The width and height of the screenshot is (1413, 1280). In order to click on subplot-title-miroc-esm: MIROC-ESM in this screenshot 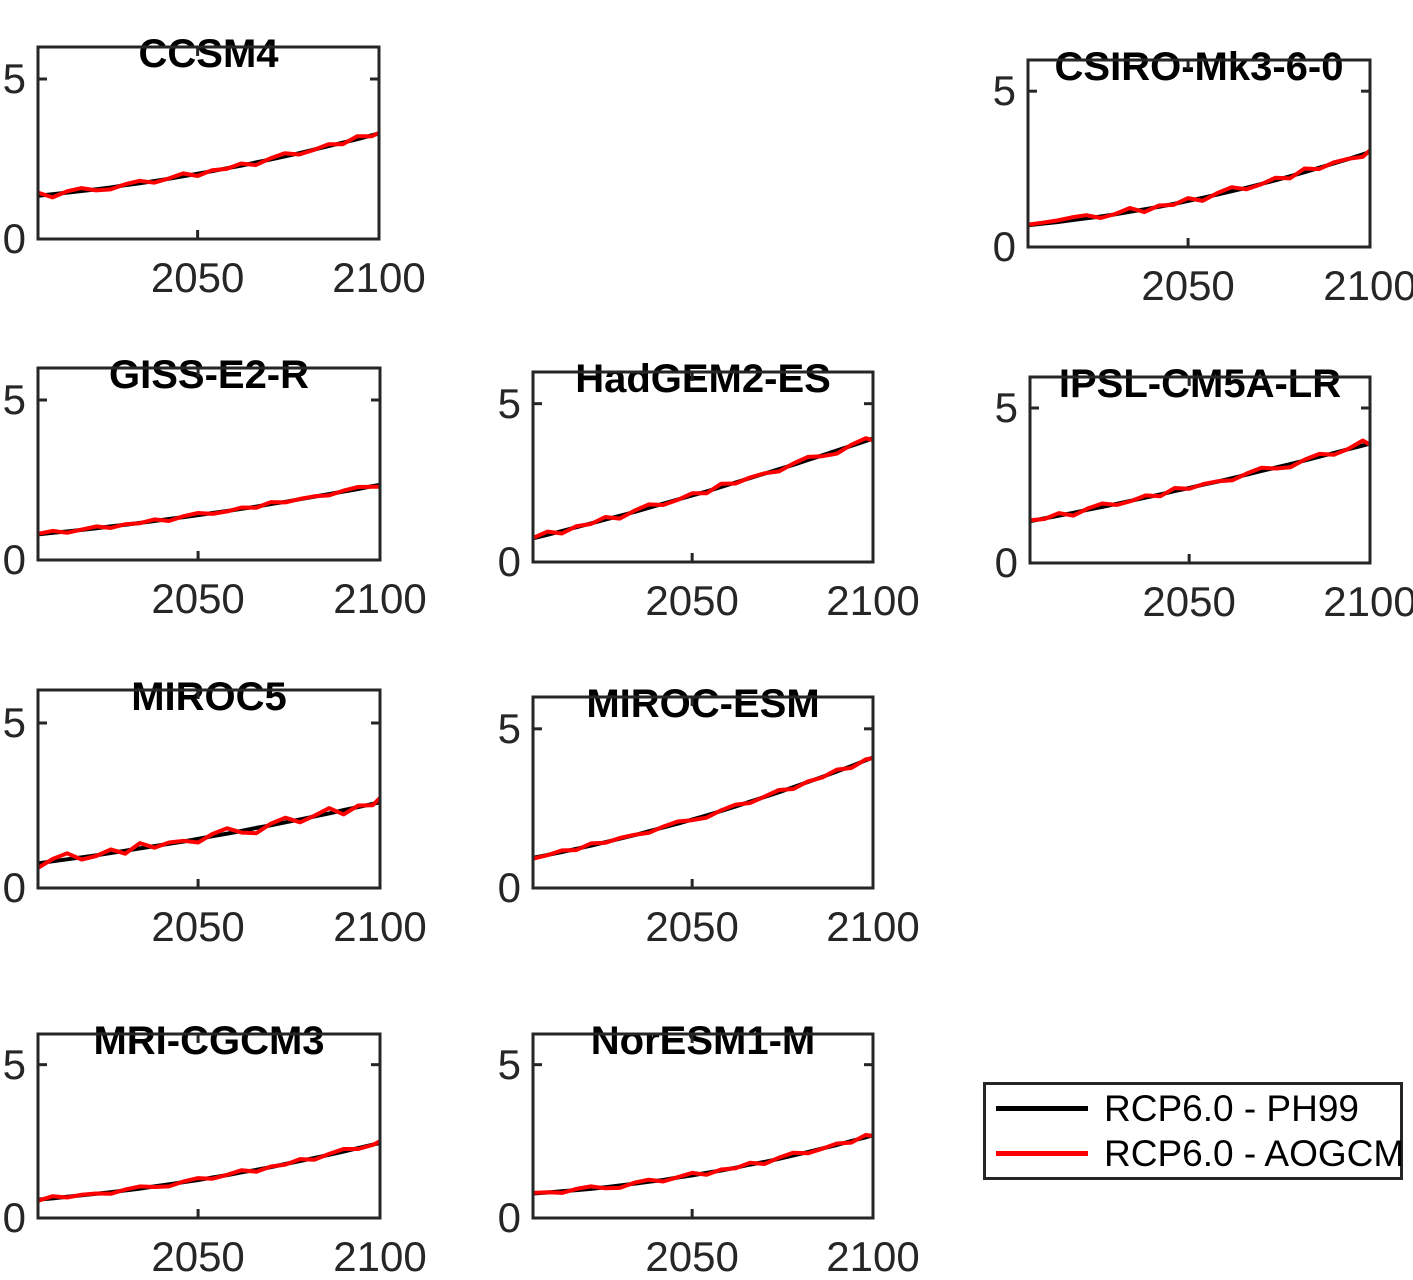, I will do `click(703, 704)`.